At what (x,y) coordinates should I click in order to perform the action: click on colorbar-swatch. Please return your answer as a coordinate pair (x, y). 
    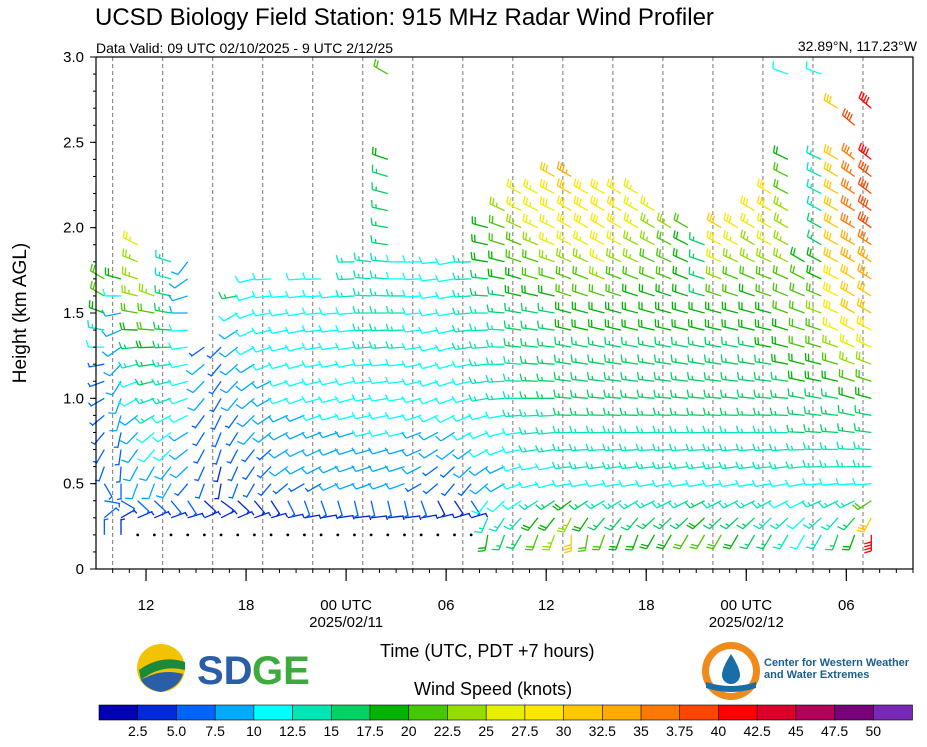
    Looking at the image, I should click on (196, 712).